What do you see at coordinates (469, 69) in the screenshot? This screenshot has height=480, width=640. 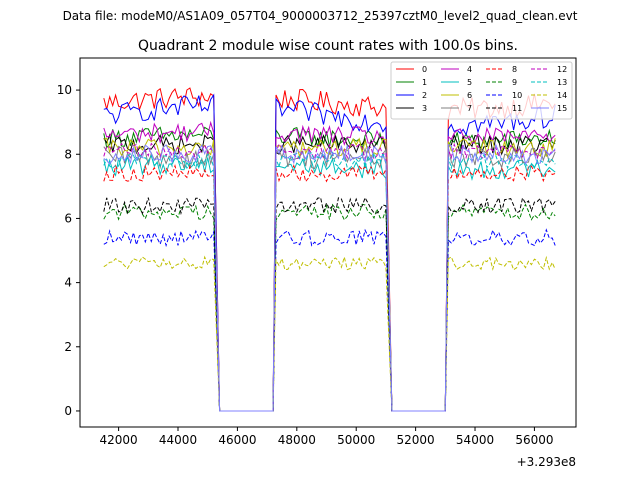 I see `legend-label-4: 4` at bounding box center [469, 69].